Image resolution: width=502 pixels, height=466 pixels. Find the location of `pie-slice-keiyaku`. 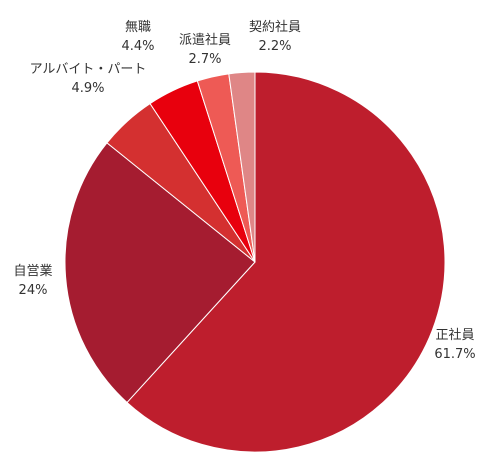

pie-slice-keiyaku is located at coordinates (242, 167).